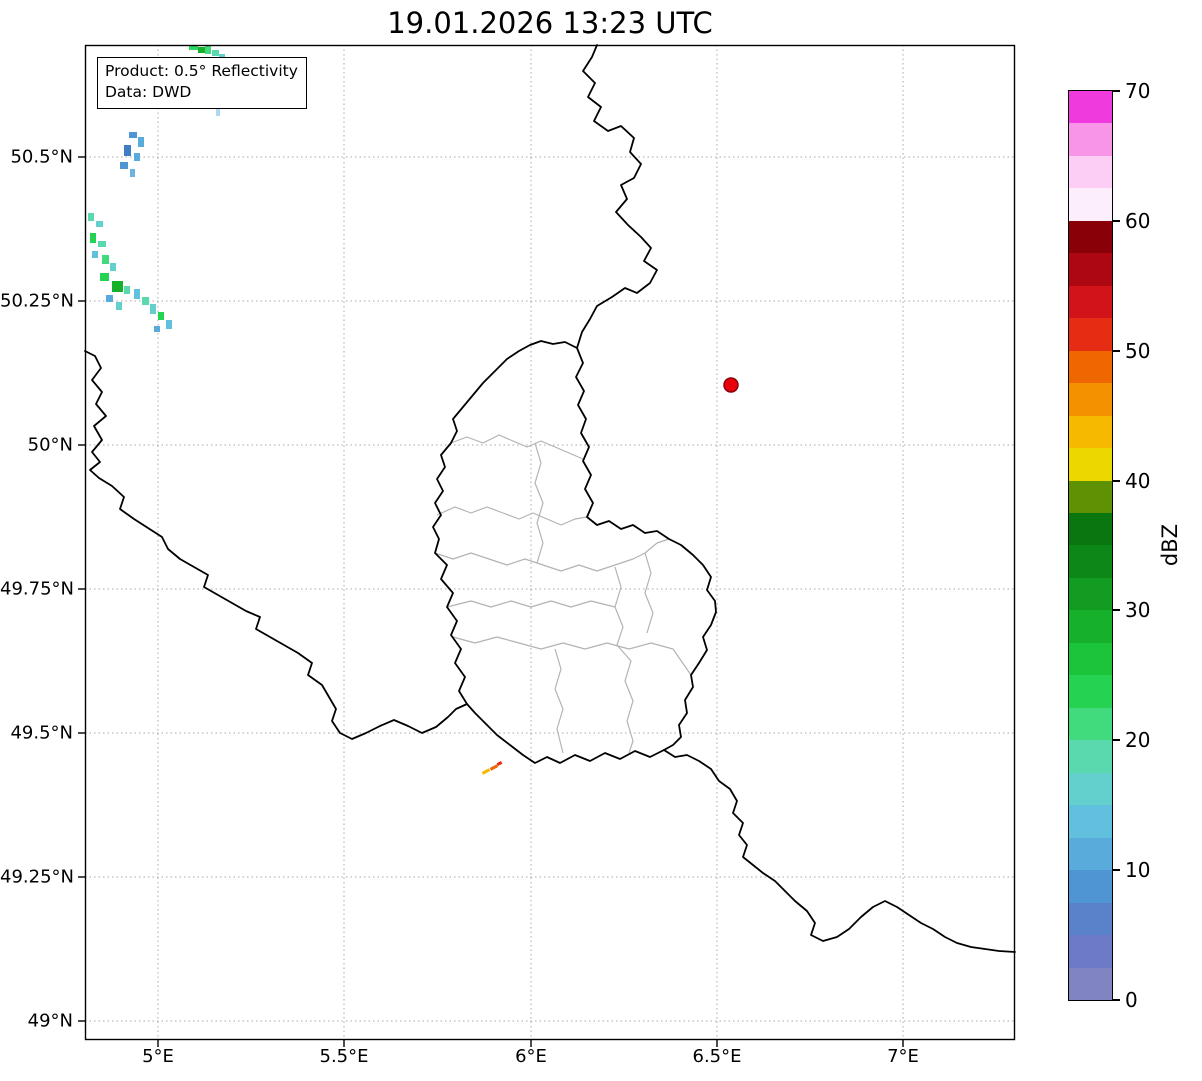 Image resolution: width=1202 pixels, height=1081 pixels. I want to click on radar-site-marker, so click(731, 385).